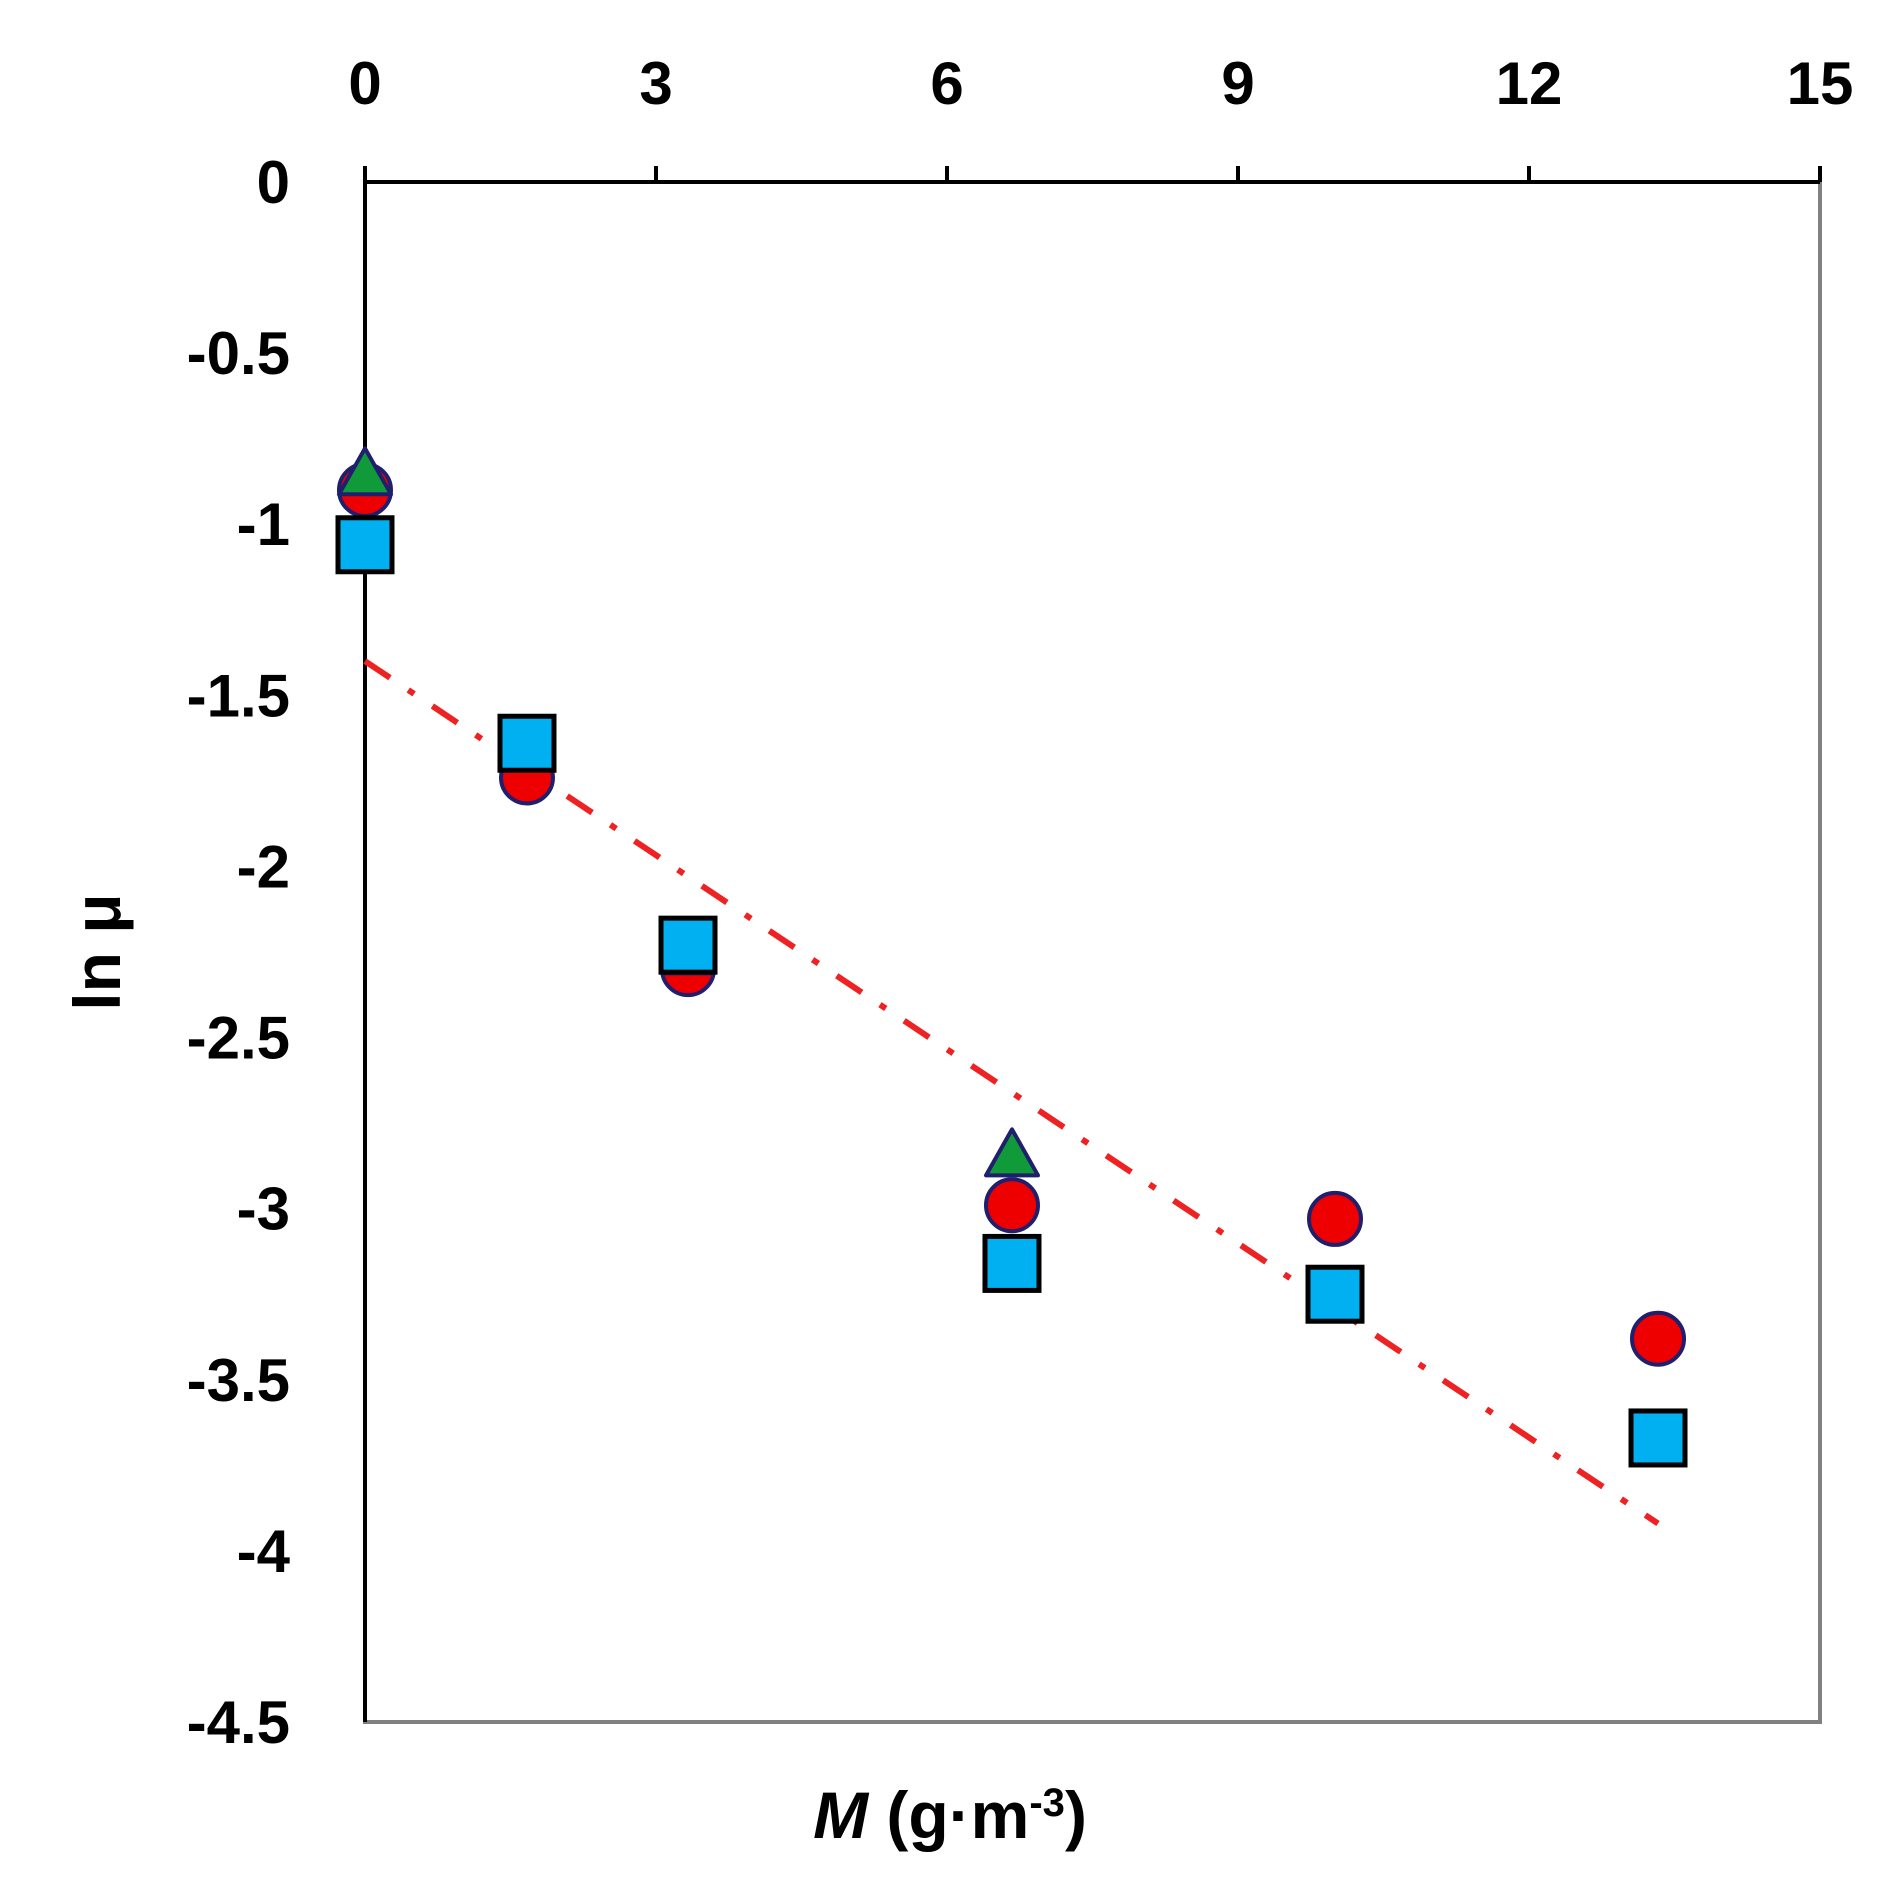  I want to click on x-axis-title-exponent: -3, so click(1047, 1803).